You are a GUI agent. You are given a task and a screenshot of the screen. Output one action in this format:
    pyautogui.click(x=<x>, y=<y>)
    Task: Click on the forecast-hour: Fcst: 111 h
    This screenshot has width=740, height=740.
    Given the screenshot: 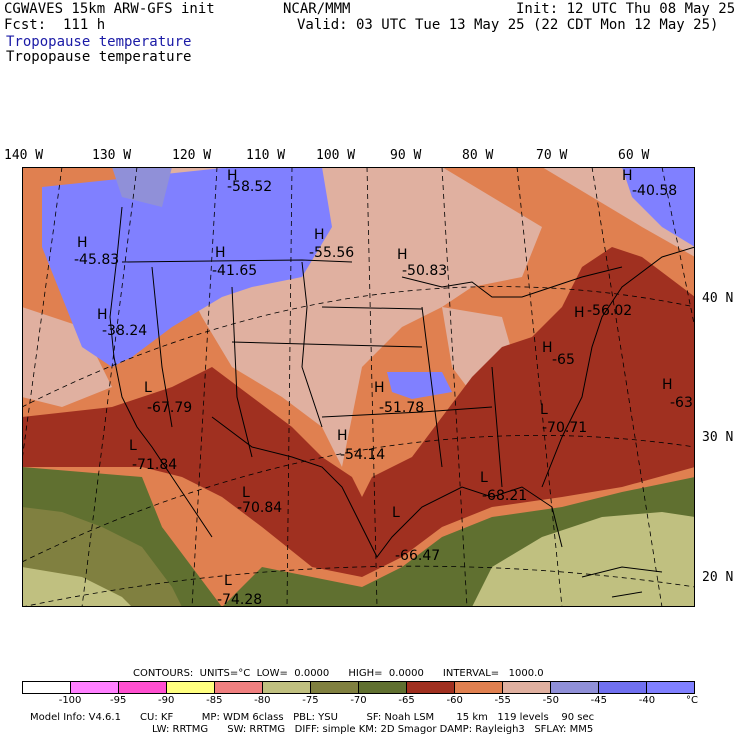 What is the action you would take?
    pyautogui.click(x=55, y=25)
    